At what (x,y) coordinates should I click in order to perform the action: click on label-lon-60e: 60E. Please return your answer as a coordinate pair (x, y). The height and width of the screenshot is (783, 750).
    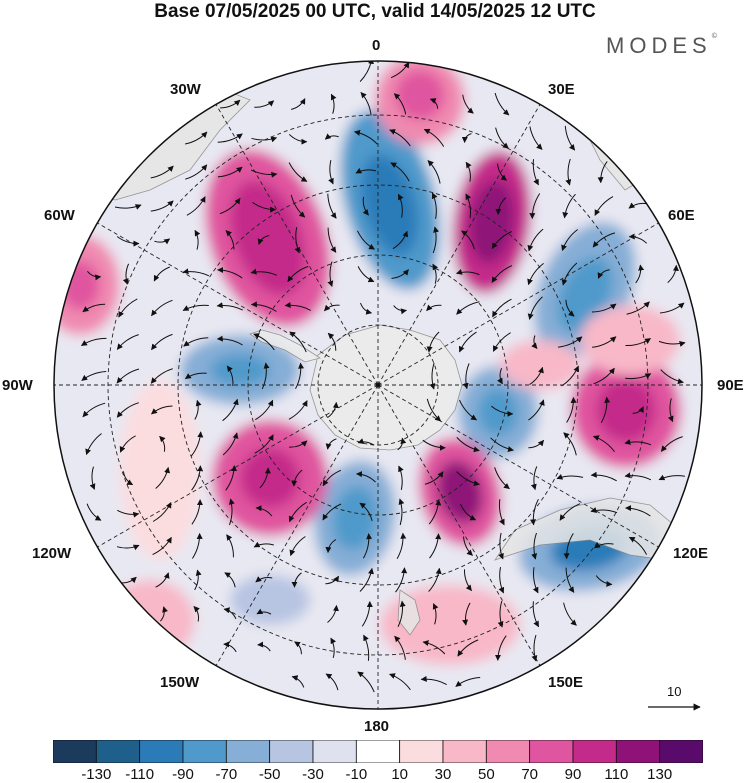
    Looking at the image, I should click on (681, 215).